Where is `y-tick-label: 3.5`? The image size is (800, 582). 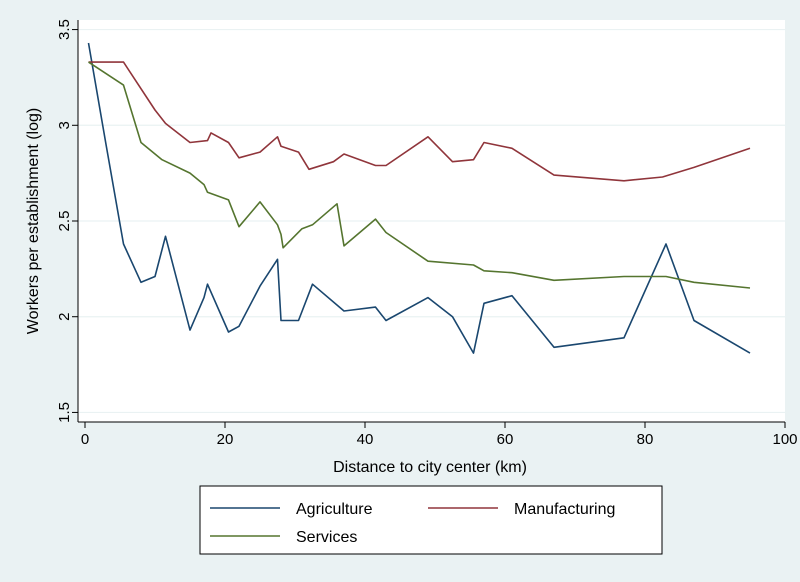 y-tick-label: 3.5 is located at coordinates (64, 29).